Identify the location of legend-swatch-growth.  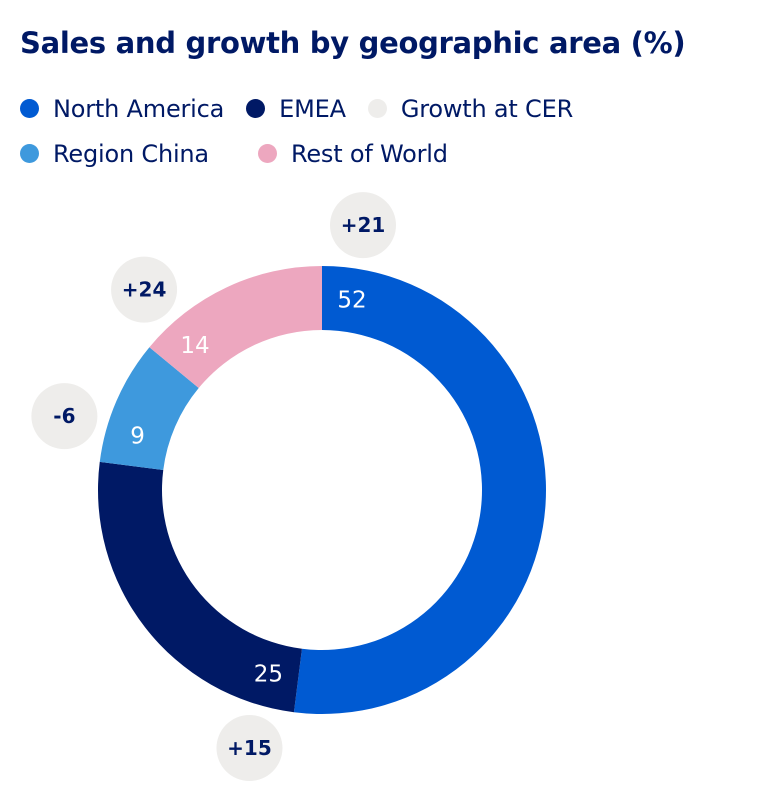
(377, 108).